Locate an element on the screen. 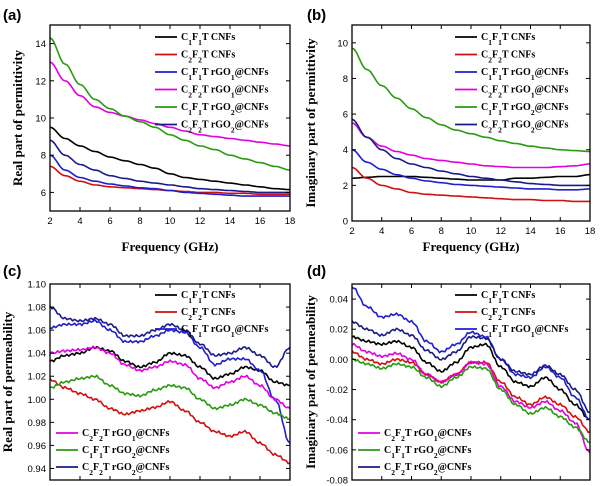 This screenshot has height=486, width=613. y-tick-label: 0.04 is located at coordinates (339, 300).